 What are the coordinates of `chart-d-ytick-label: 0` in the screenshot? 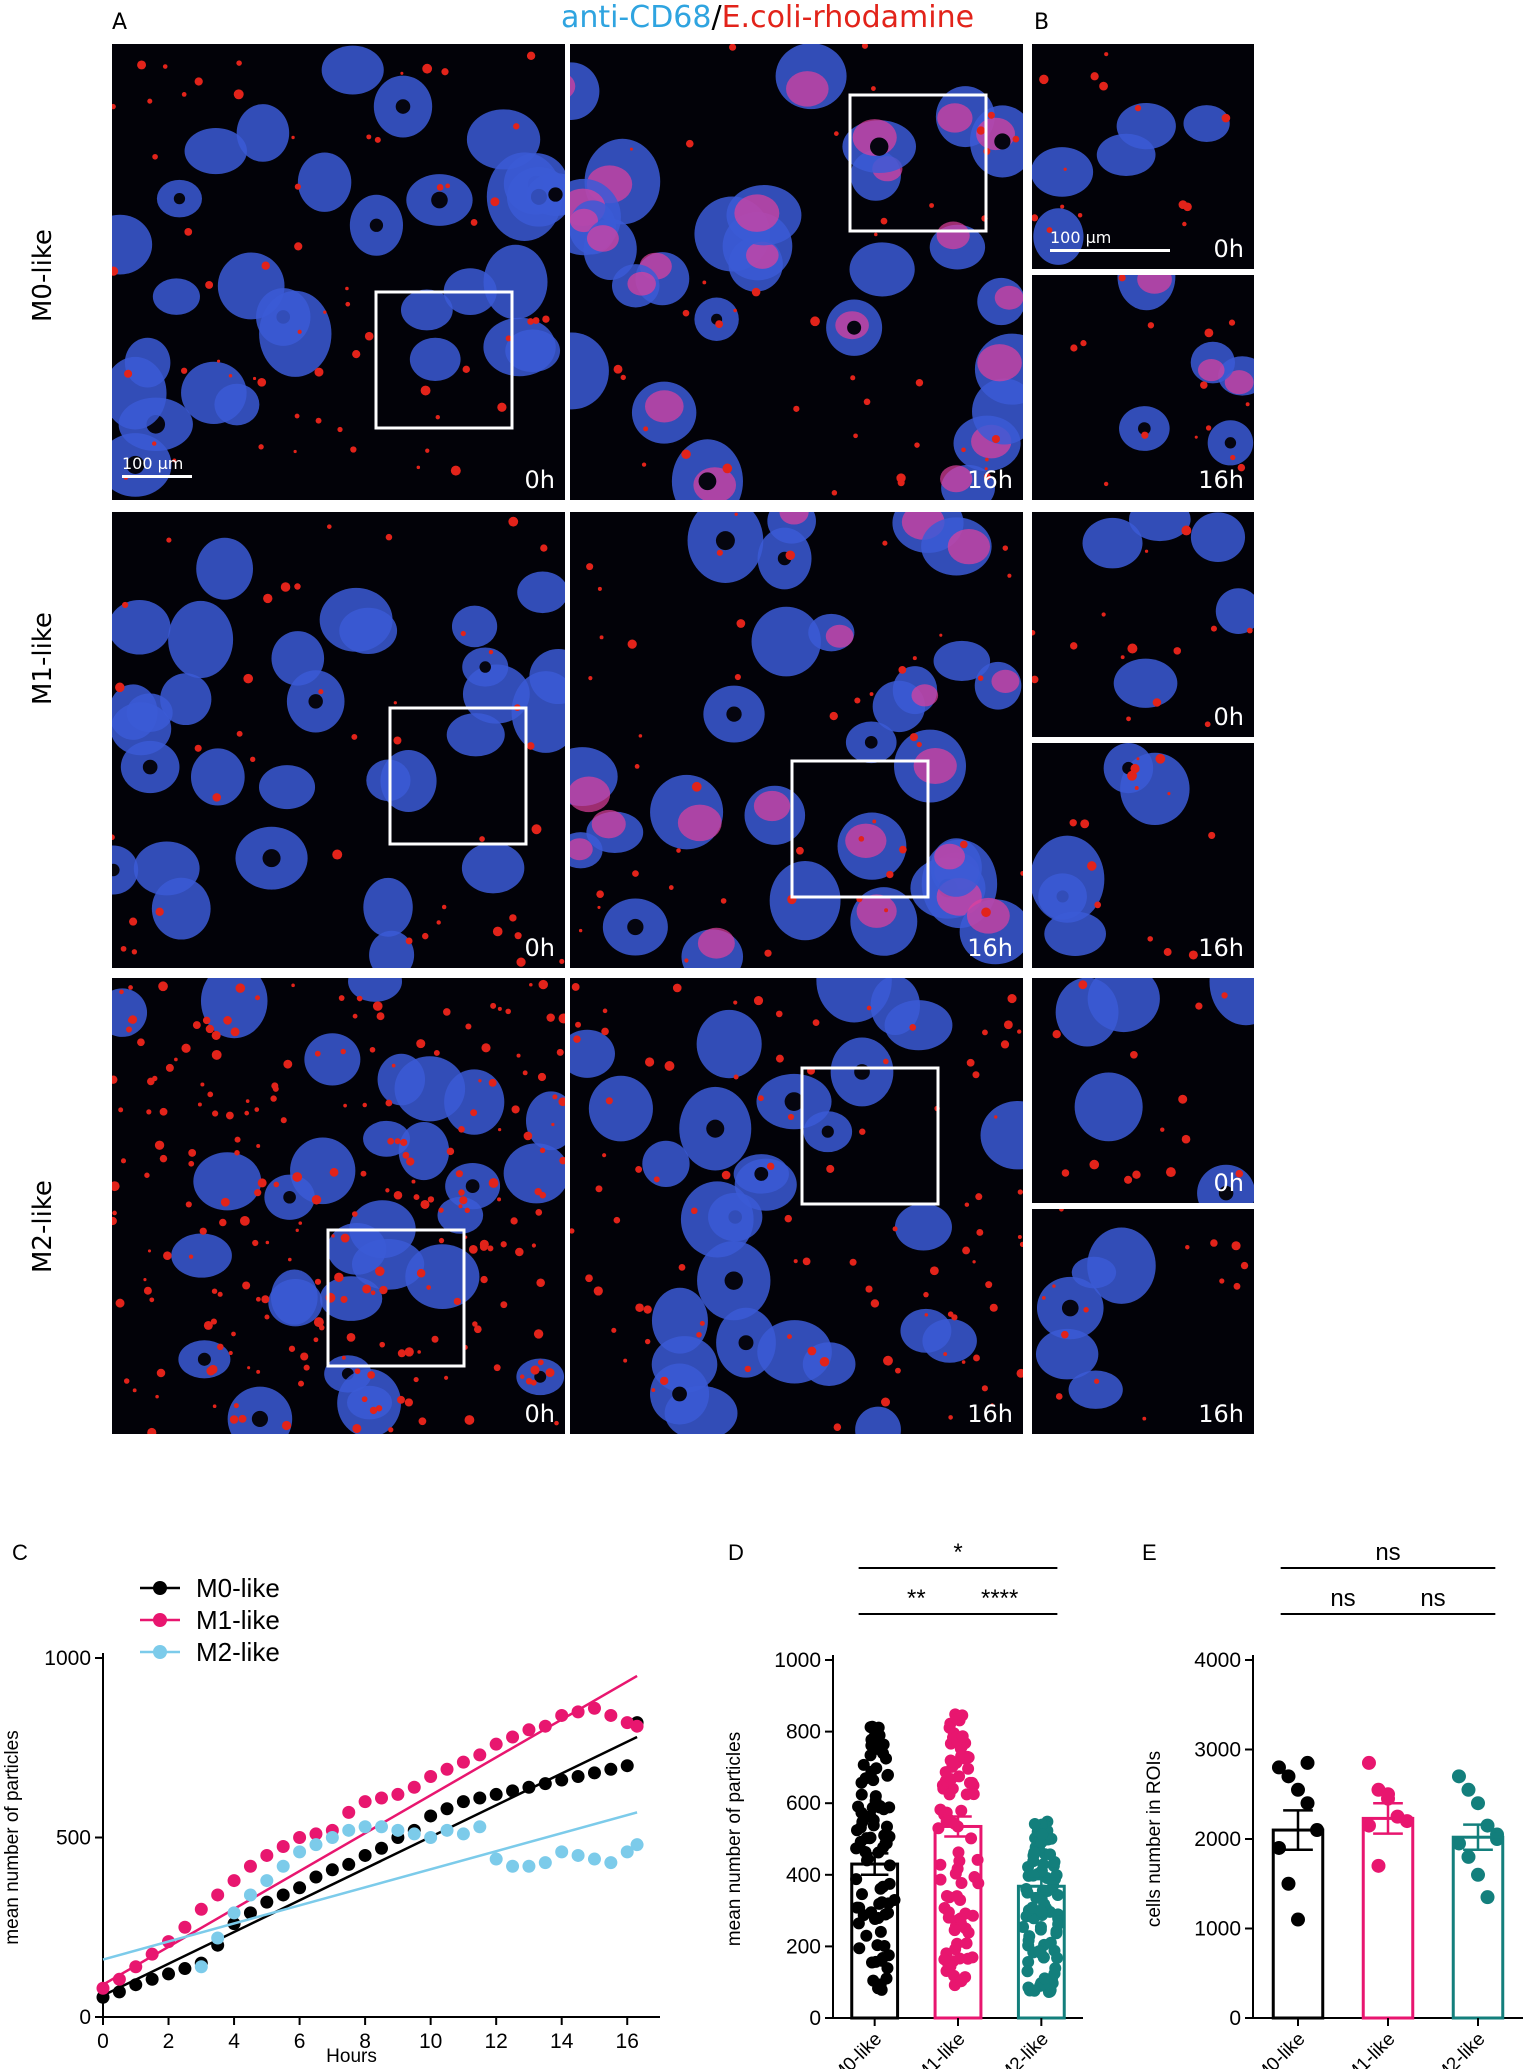 It's located at (815, 2018).